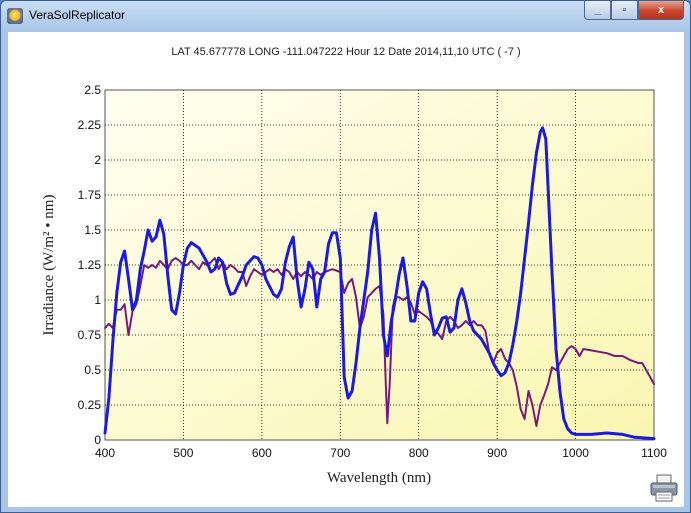 Image resolution: width=691 pixels, height=513 pixels. What do you see at coordinates (654, 453) in the screenshot?
I see `x-tick-label: 1100` at bounding box center [654, 453].